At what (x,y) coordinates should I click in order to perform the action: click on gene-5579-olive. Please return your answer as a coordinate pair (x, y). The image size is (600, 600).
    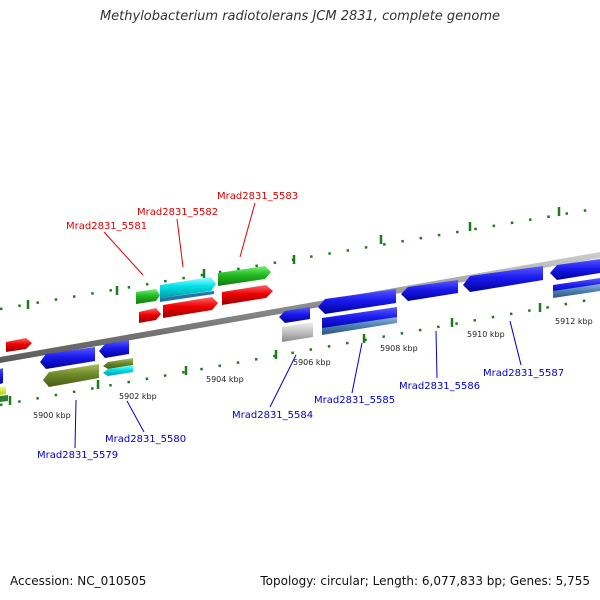
    Looking at the image, I should click on (71, 375).